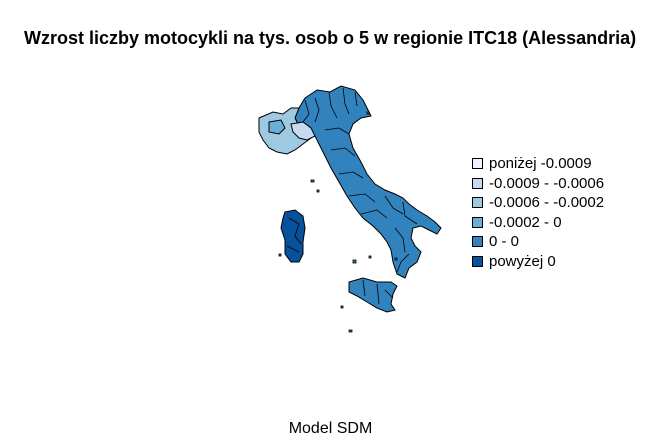 The height and width of the screenshot is (442, 661). Describe the element at coordinates (525, 222) in the screenshot. I see `legend-label: -0.0002 - 0` at that location.